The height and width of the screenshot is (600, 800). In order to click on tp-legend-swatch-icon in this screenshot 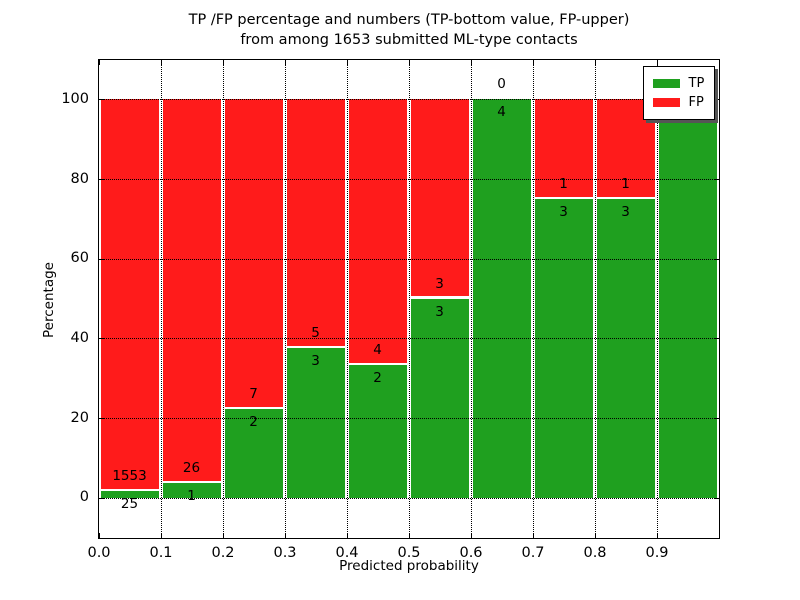, I will do `click(666, 83)`.